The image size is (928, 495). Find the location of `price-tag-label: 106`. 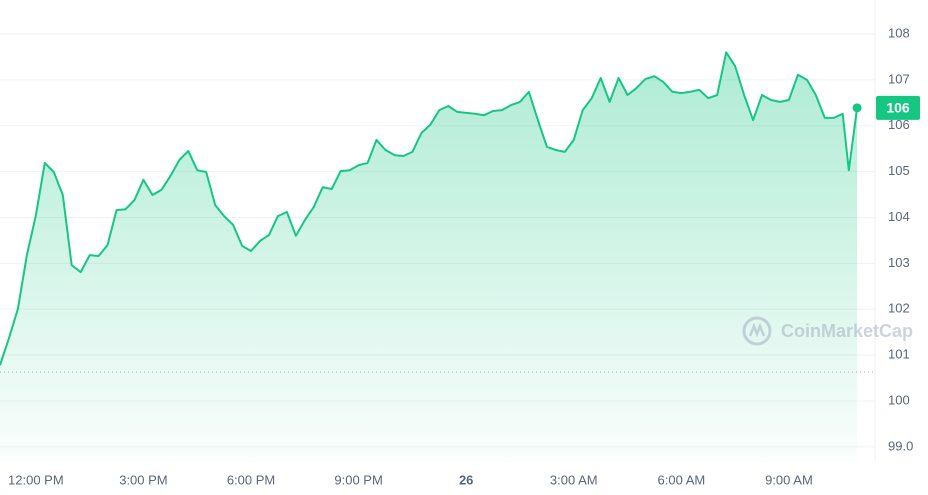

price-tag-label: 106 is located at coordinates (898, 108).